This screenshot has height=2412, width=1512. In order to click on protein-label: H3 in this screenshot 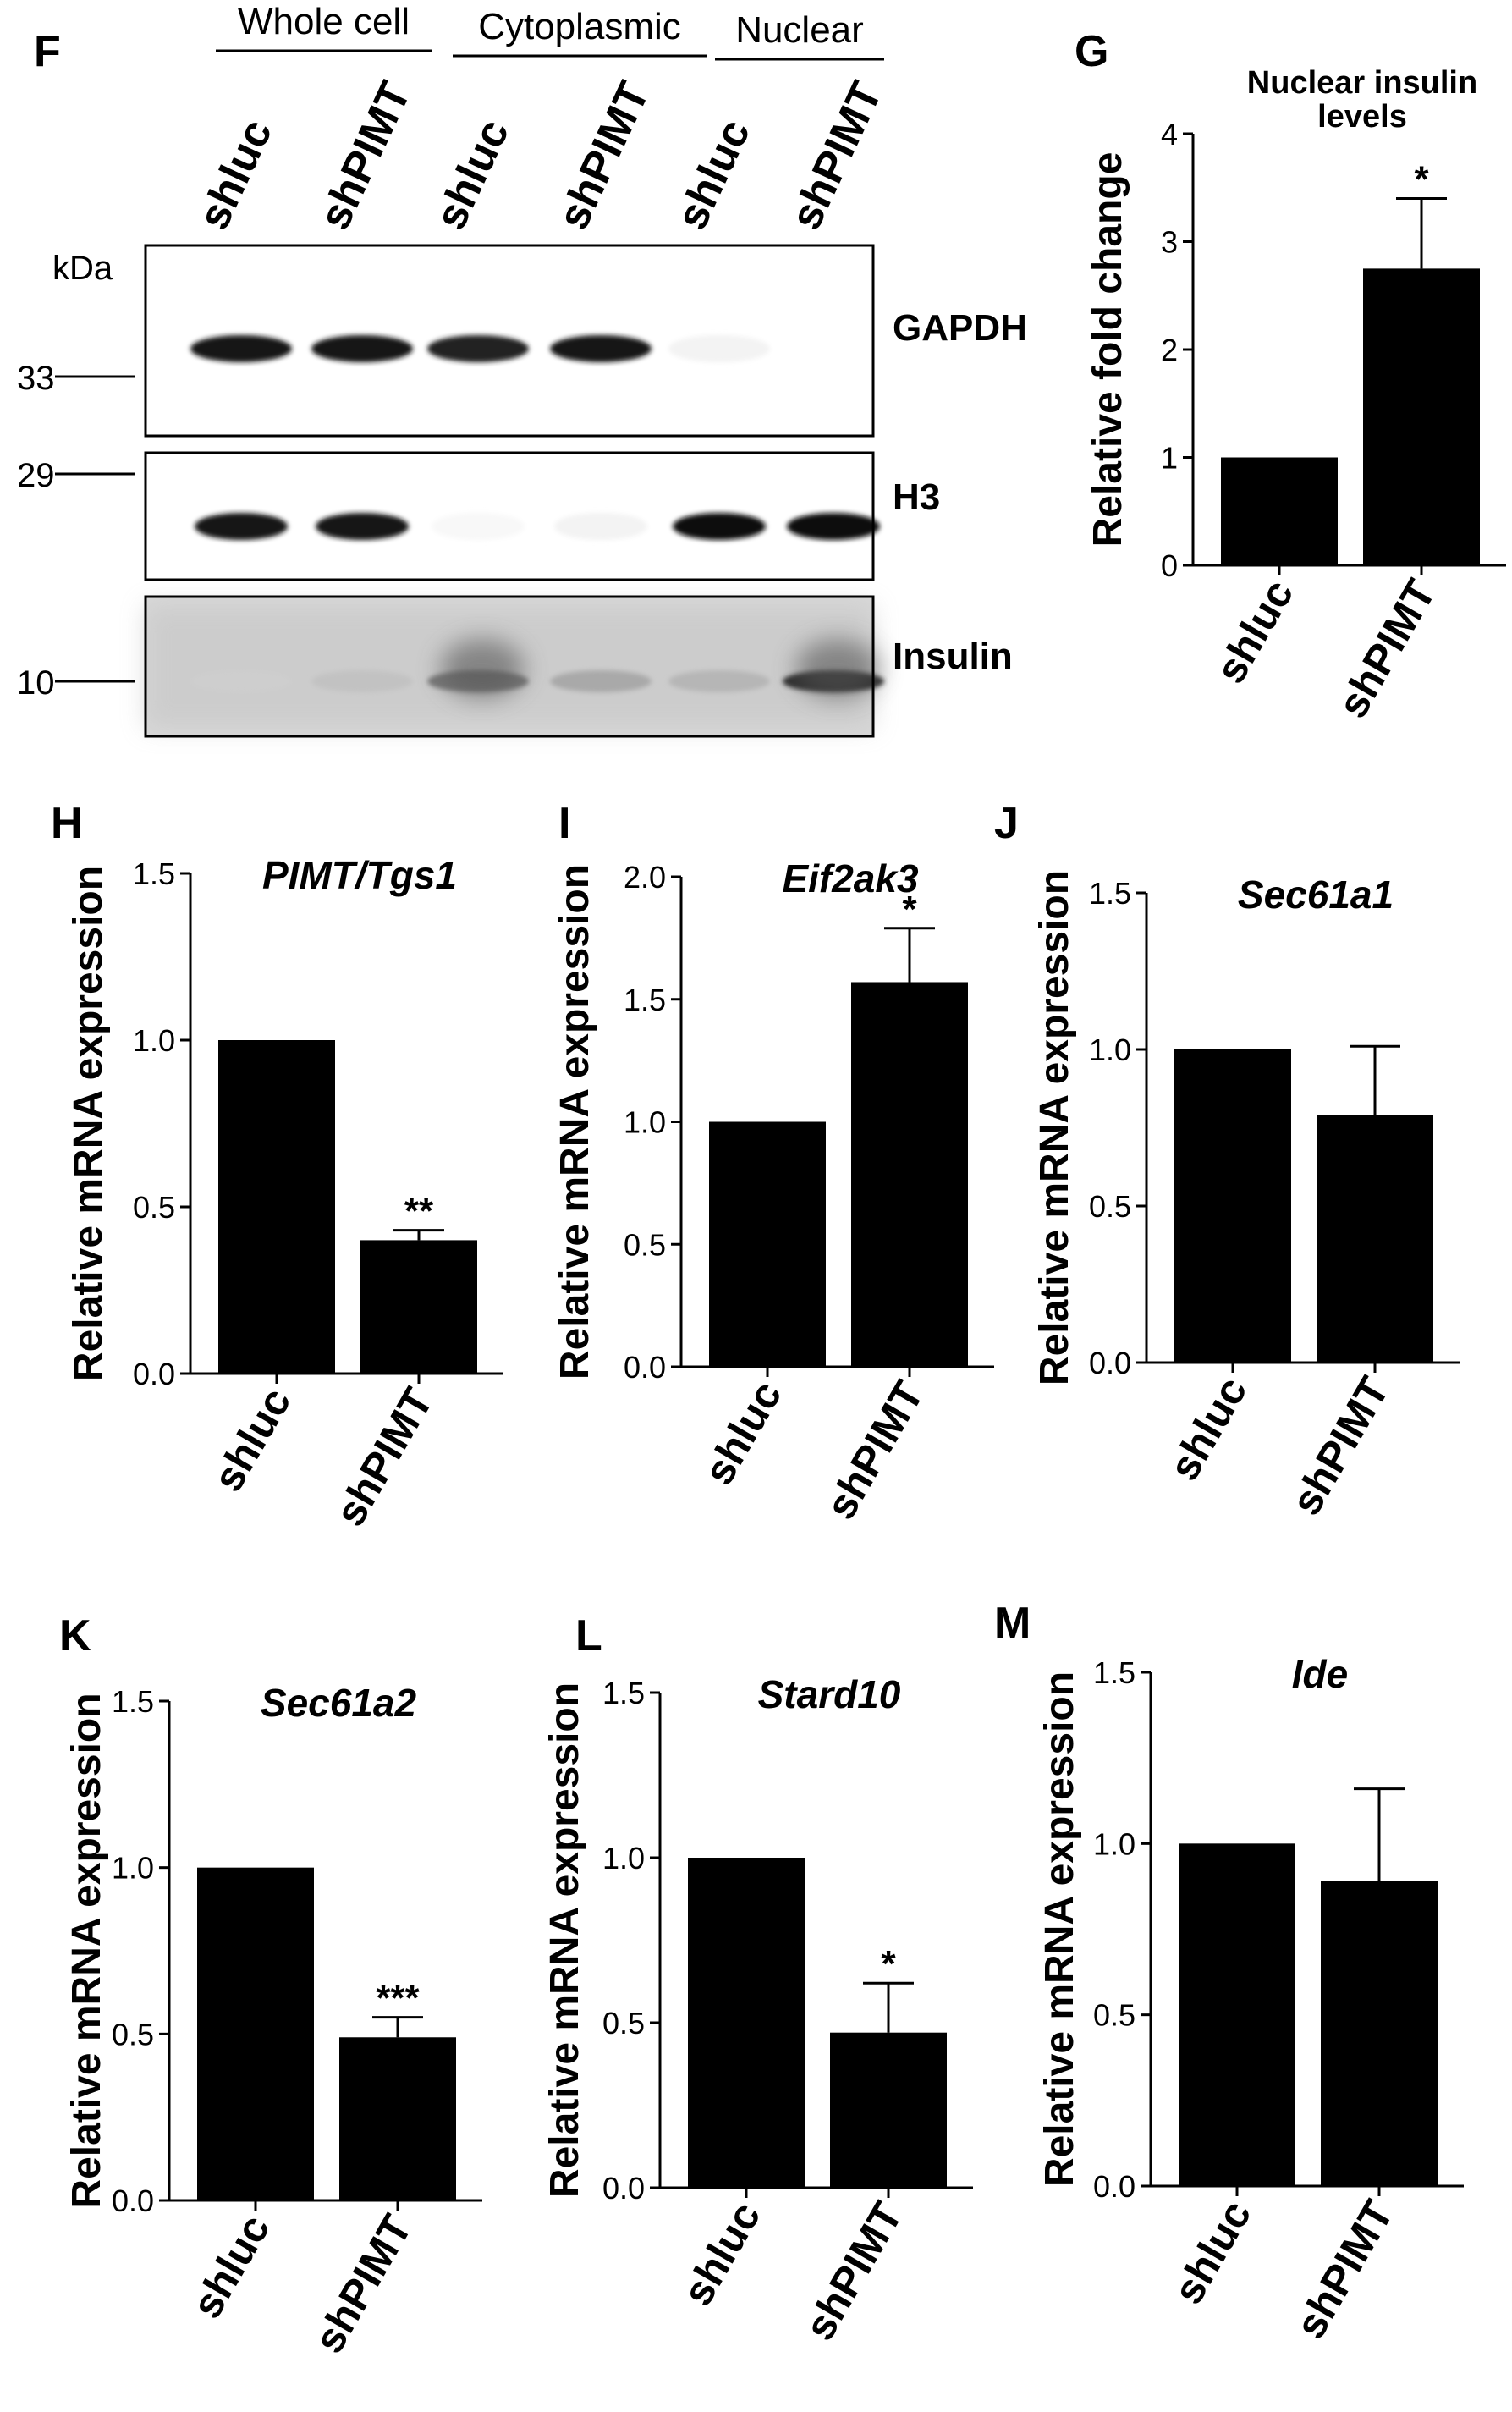, I will do `click(917, 497)`.